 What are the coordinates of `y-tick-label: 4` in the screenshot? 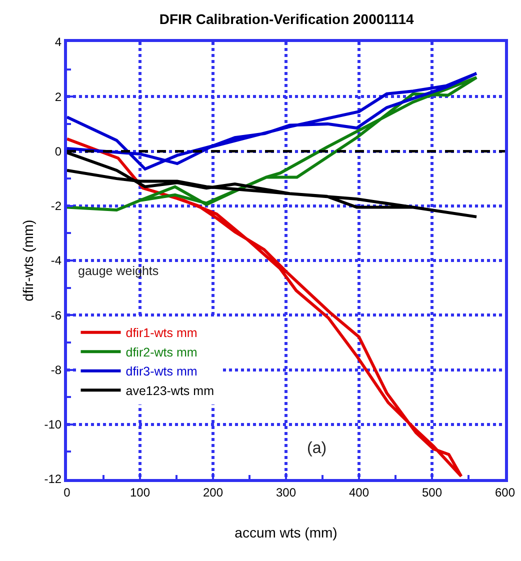 It's located at (58, 42).